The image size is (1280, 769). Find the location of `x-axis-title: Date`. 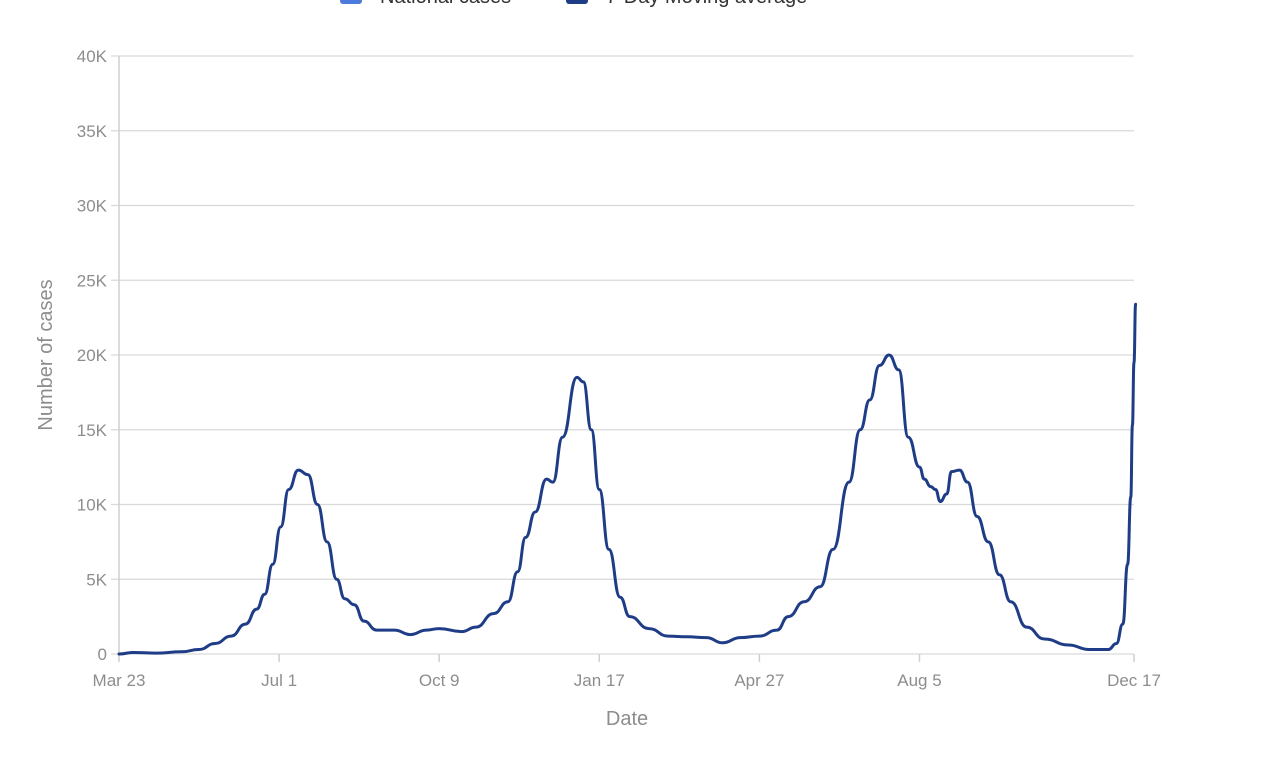

x-axis-title: Date is located at coordinates (627, 719).